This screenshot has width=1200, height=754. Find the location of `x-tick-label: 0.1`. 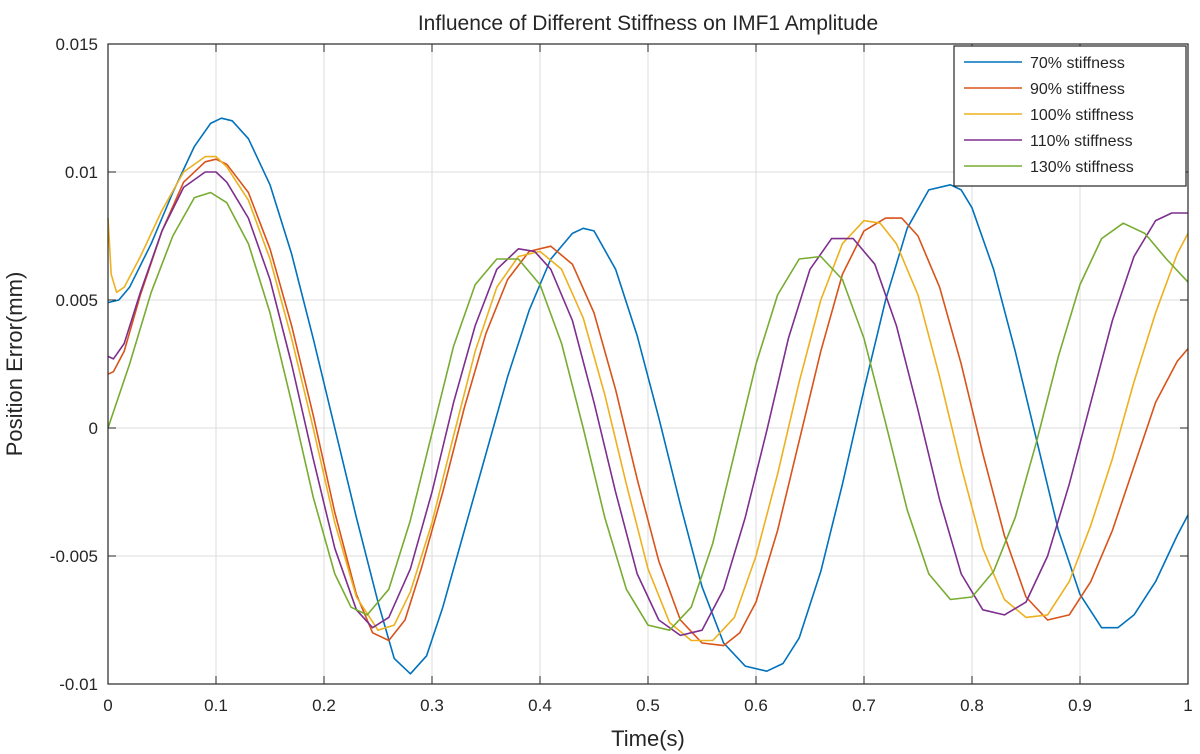

x-tick-label: 0.1 is located at coordinates (216, 705).